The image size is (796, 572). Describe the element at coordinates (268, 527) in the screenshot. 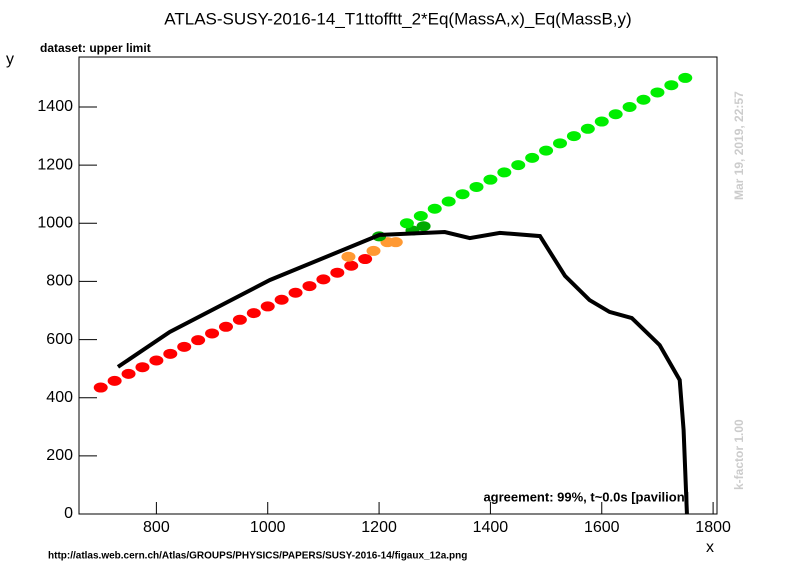

I see `x-tick-label: 1000` at that location.